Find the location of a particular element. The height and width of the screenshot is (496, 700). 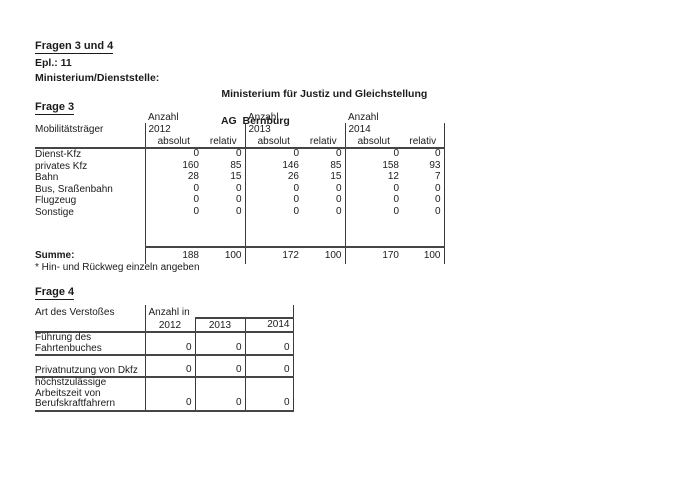

value-cell: 28 is located at coordinates (173, 177).